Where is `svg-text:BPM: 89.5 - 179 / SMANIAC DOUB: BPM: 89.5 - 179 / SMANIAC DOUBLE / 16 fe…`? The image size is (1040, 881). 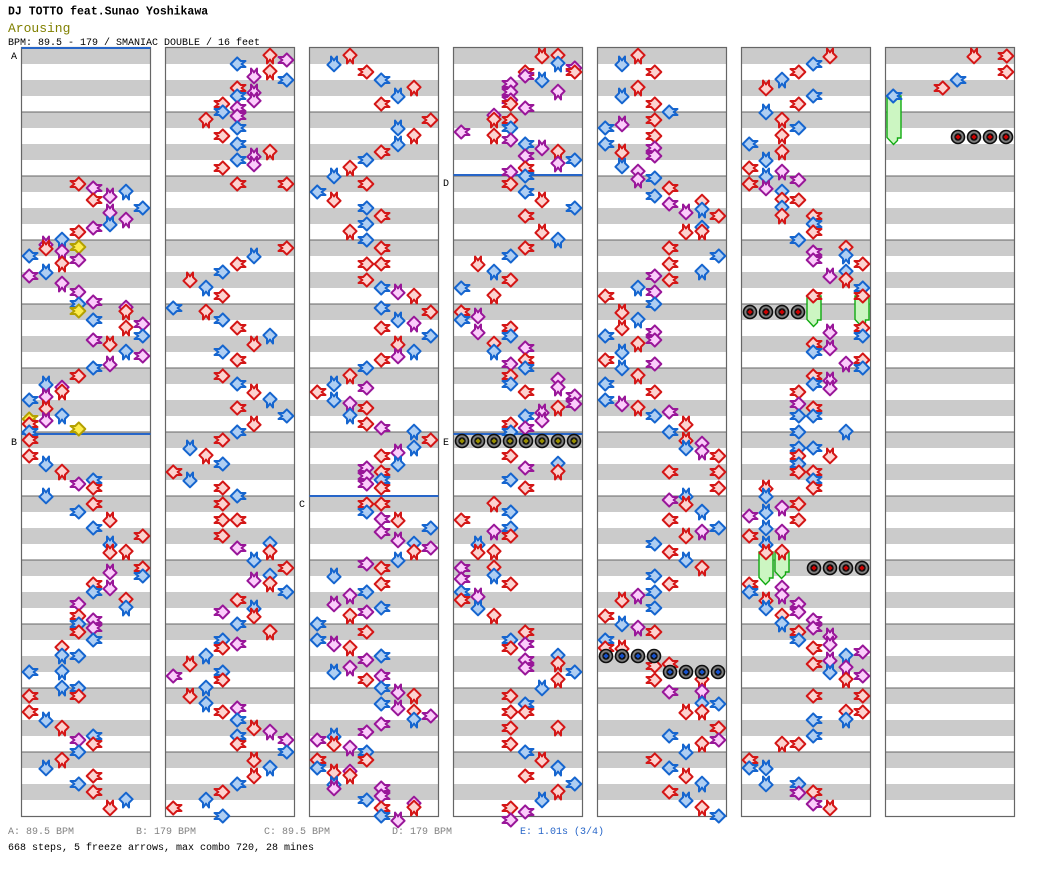
svg-text:BPM: 89.5 - 179 / SMANIAC DOUB: BPM: 89.5 - 179 / SMANIAC DOUBLE / 16 fe… is located at coordinates (134, 43).